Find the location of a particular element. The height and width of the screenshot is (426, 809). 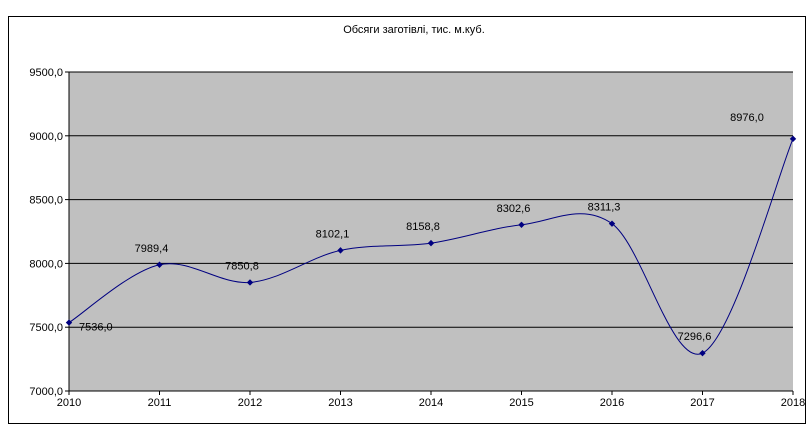

data-label: 7296,6 is located at coordinates (695, 337).